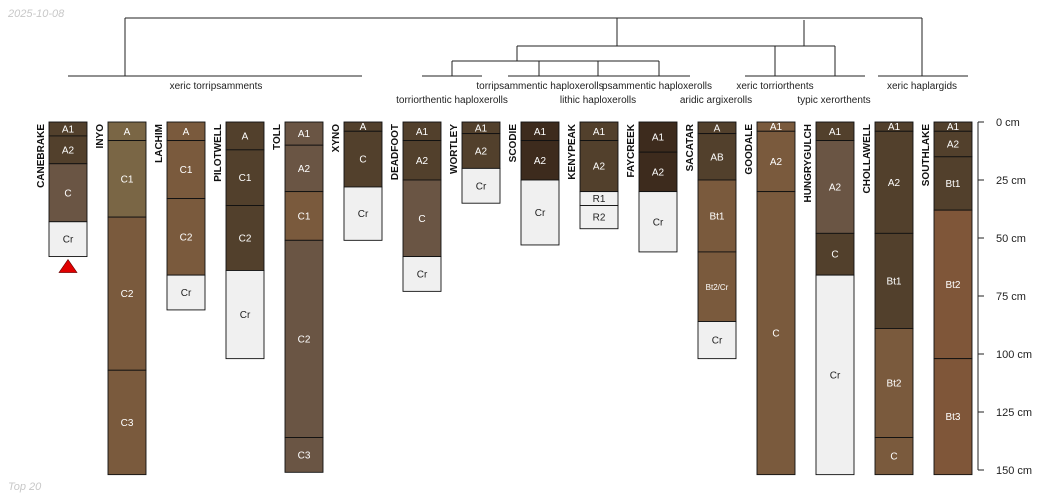 The height and width of the screenshot is (500, 1050). What do you see at coordinates (631, 150) in the screenshot?
I see `profile-name: FAYCREEK` at bounding box center [631, 150].